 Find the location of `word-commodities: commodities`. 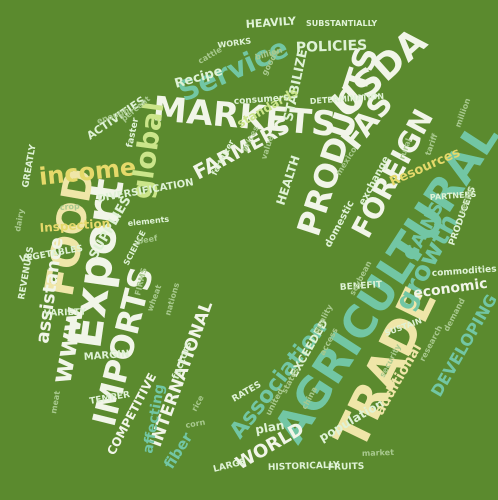

word-commodities: commodities is located at coordinates (464, 271).